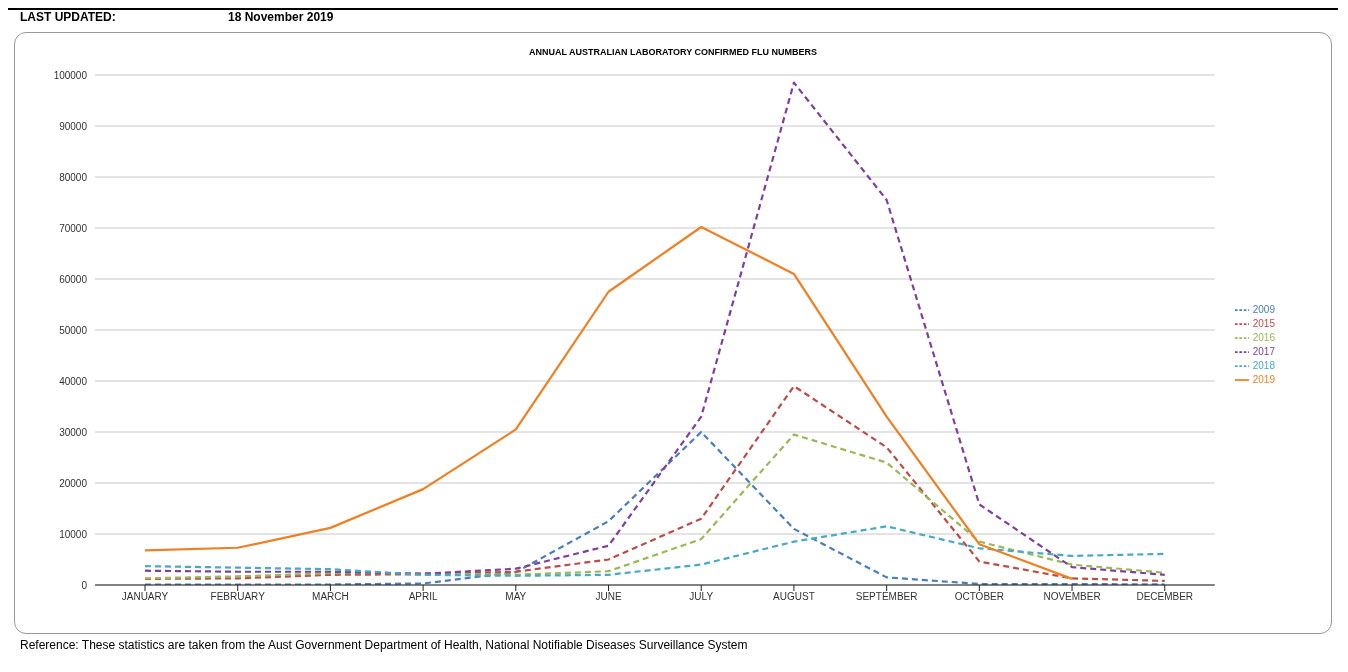  What do you see at coordinates (1263, 309) in the screenshot?
I see `legend-label: 2009` at bounding box center [1263, 309].